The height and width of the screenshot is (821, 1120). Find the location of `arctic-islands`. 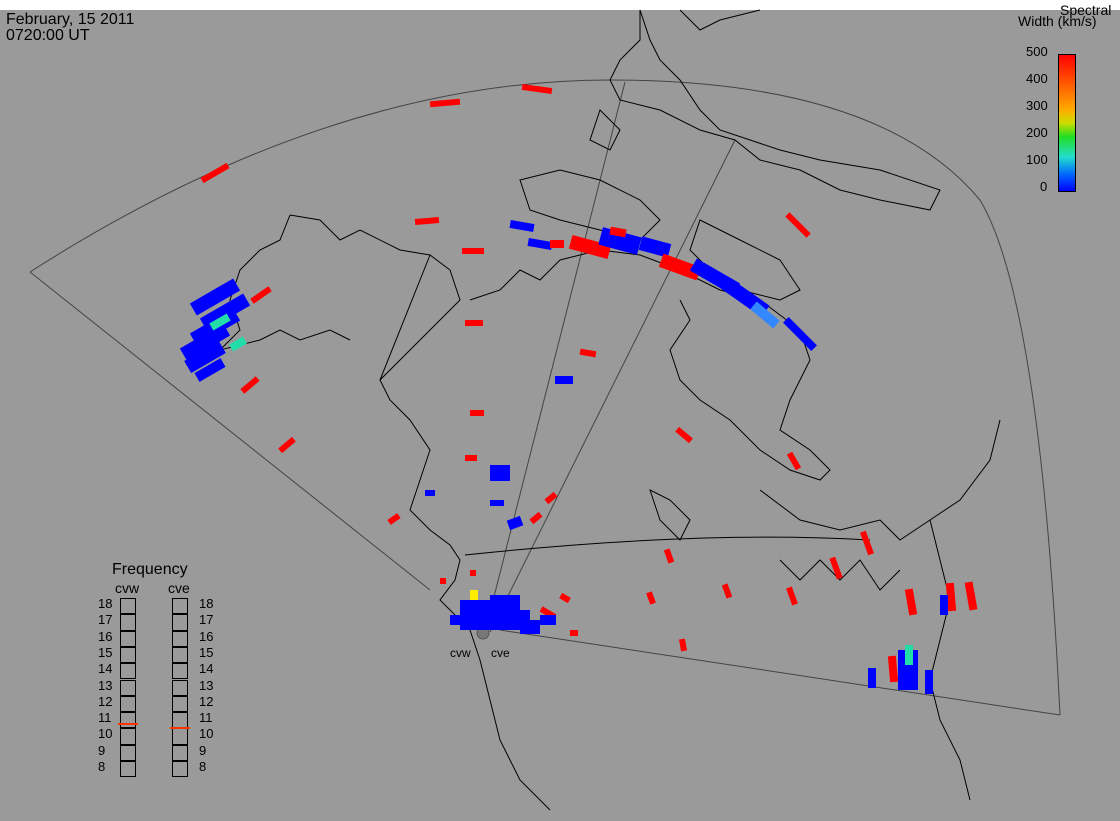

arctic-islands is located at coordinates (590, 205).